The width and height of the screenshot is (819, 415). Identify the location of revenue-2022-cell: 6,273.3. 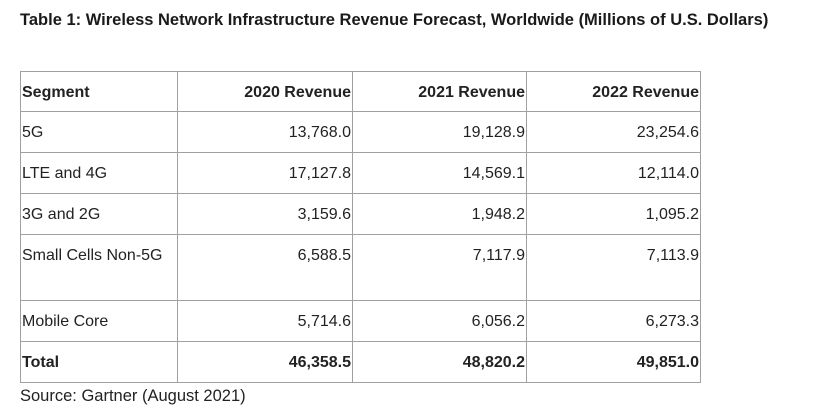
(613, 321).